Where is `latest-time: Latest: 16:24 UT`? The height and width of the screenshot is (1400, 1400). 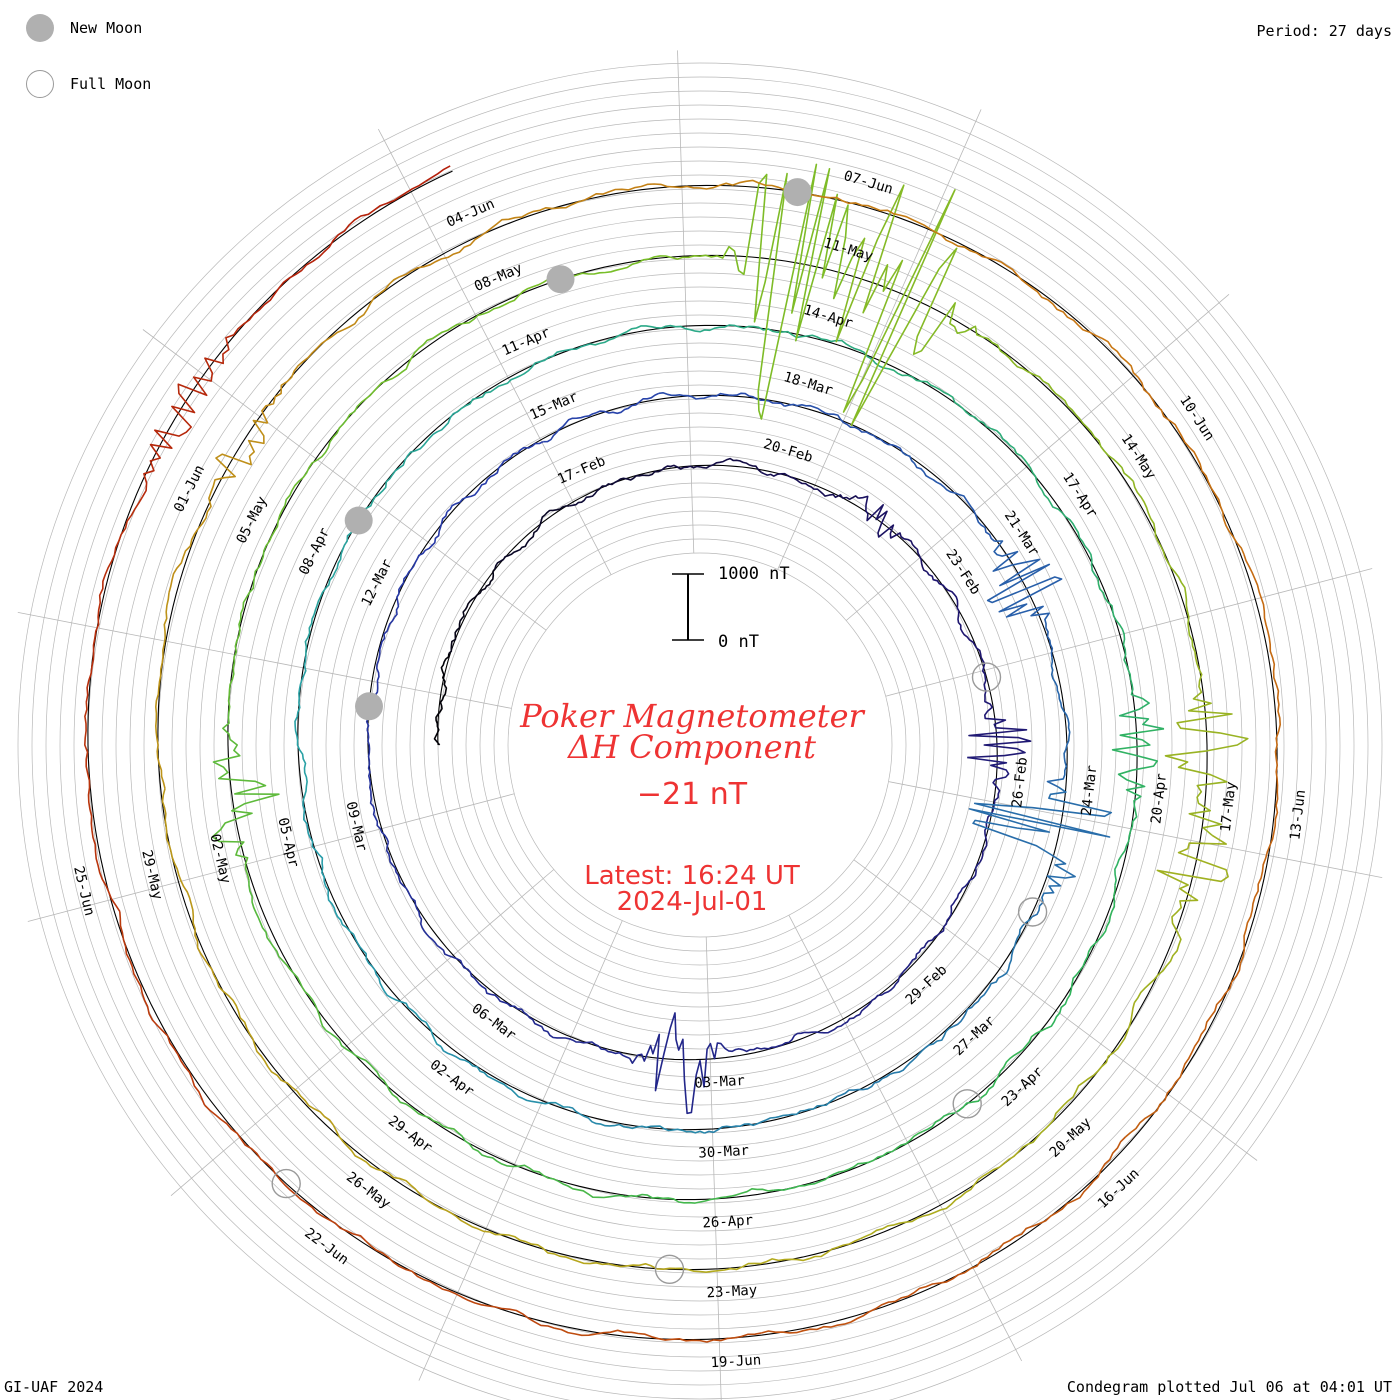 latest-time: Latest: 16:24 UT is located at coordinates (692, 876).